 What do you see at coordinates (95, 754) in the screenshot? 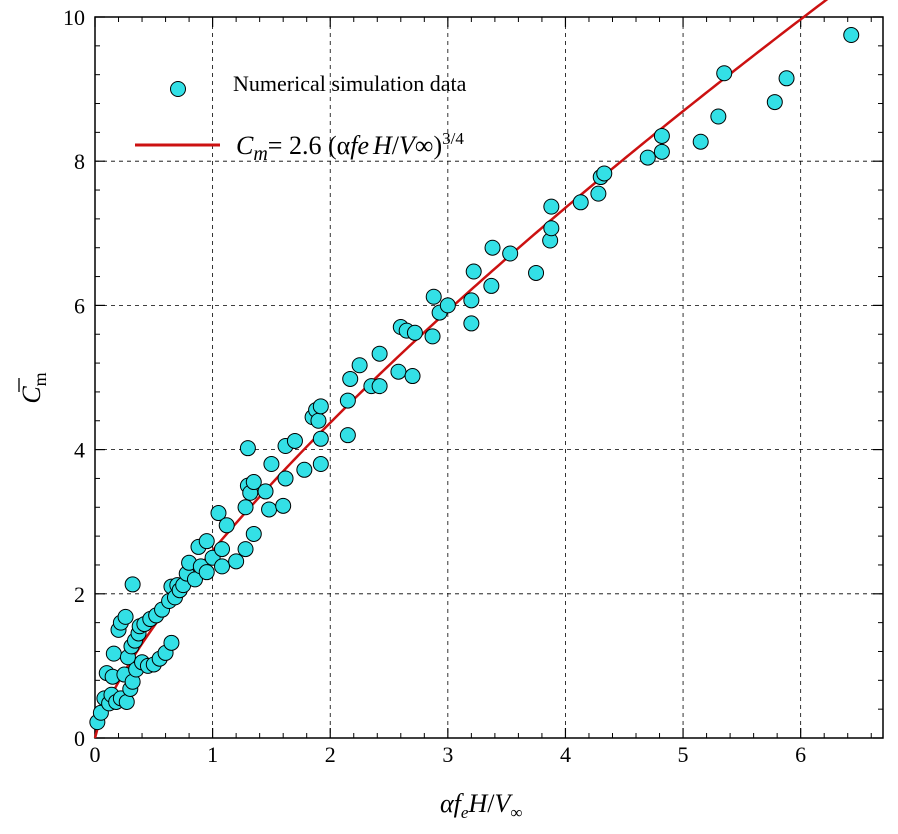
I see `x-tick-label: 0` at bounding box center [95, 754].